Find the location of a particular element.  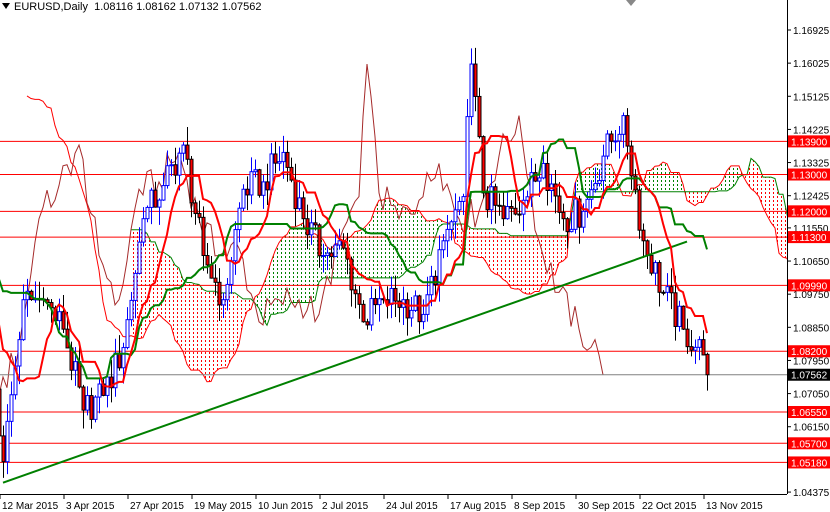

y-tick-label: 1.06150 is located at coordinates (811, 428).